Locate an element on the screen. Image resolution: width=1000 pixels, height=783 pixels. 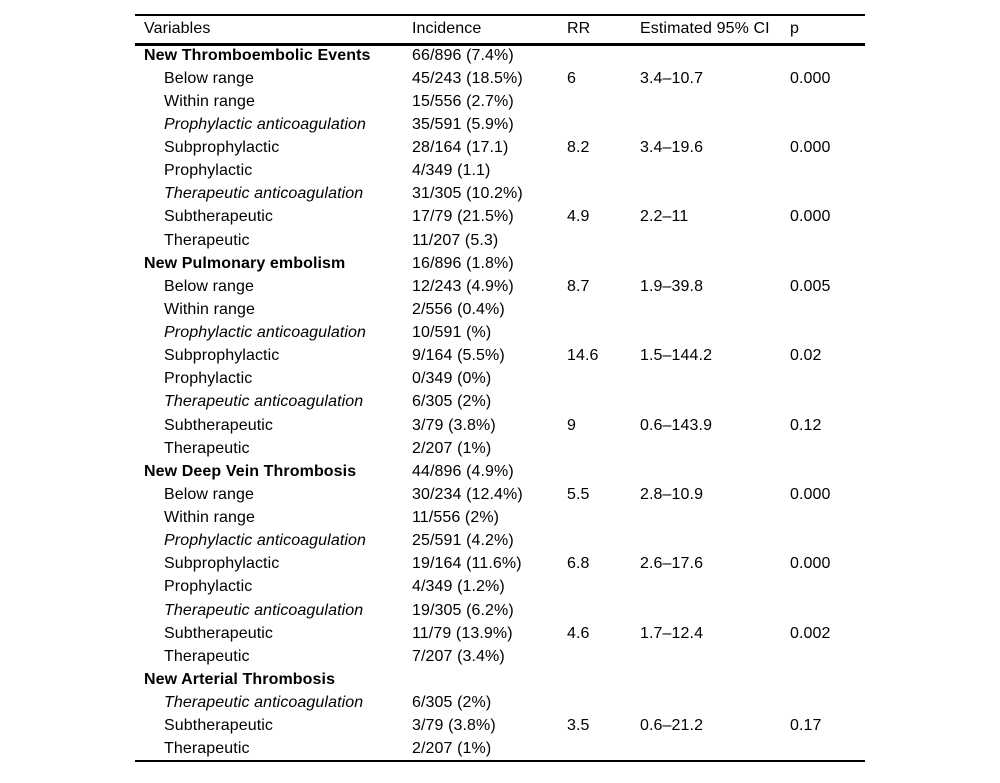
variable-cell: Below range is located at coordinates (209, 494).